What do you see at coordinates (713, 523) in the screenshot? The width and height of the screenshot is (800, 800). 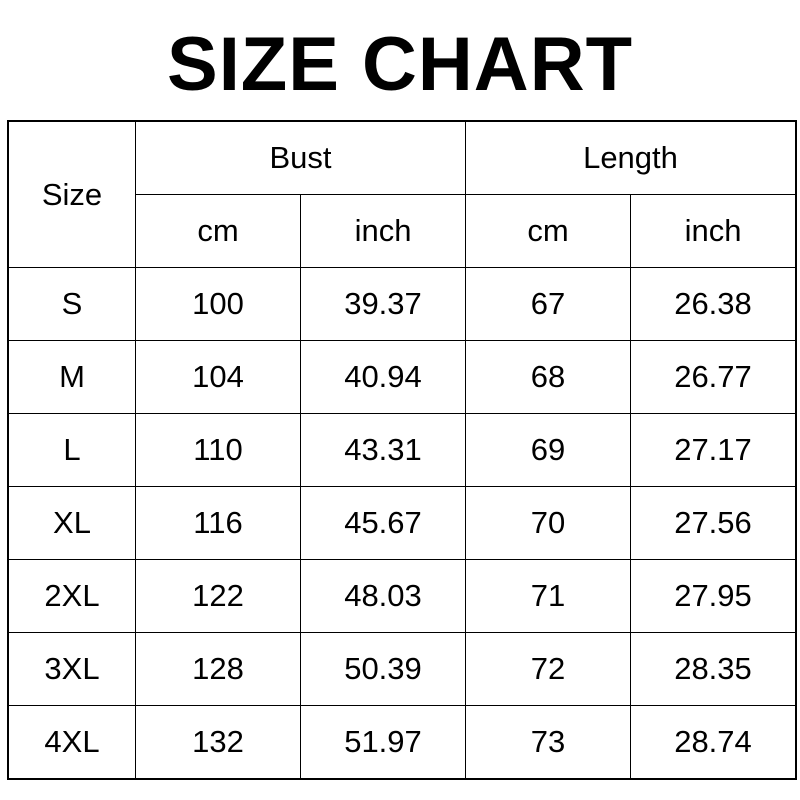 I see `length-inch-cell: 27.56` at bounding box center [713, 523].